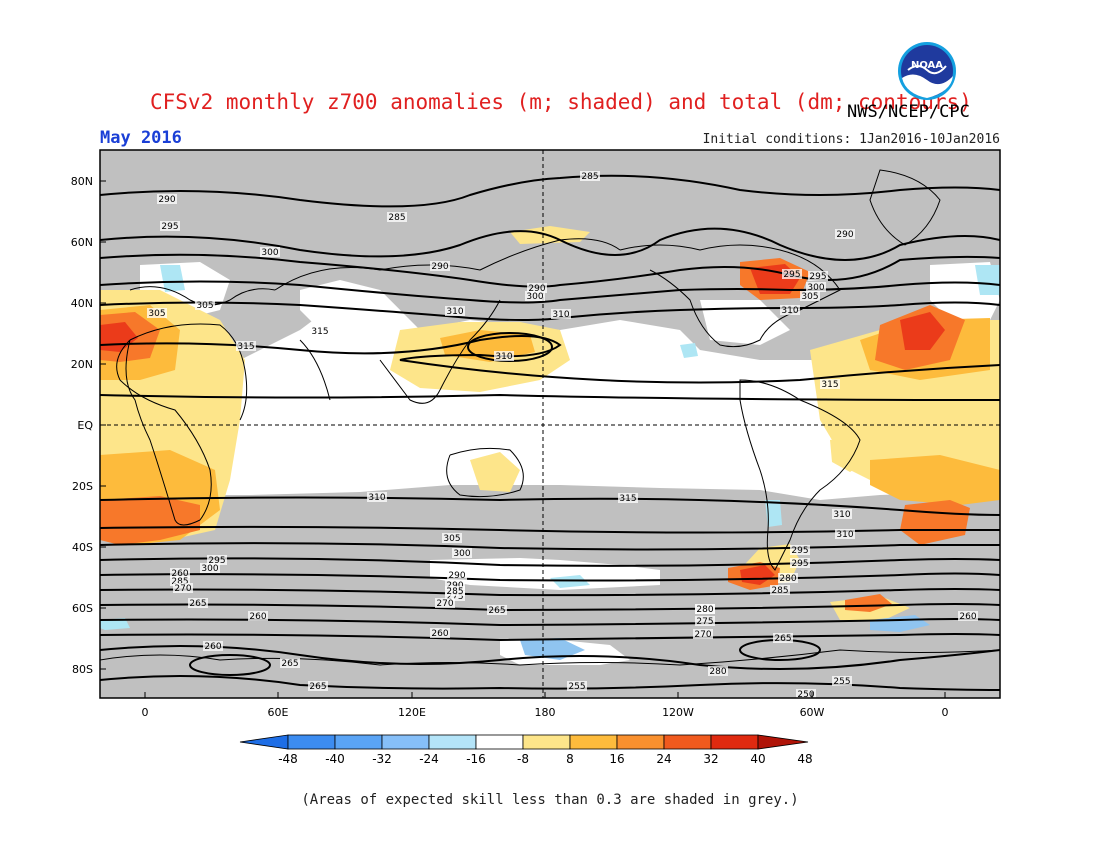 The image size is (1100, 850). What do you see at coordinates (523, 759) in the screenshot?
I see `colorbar-tick-label: -8` at bounding box center [523, 759].